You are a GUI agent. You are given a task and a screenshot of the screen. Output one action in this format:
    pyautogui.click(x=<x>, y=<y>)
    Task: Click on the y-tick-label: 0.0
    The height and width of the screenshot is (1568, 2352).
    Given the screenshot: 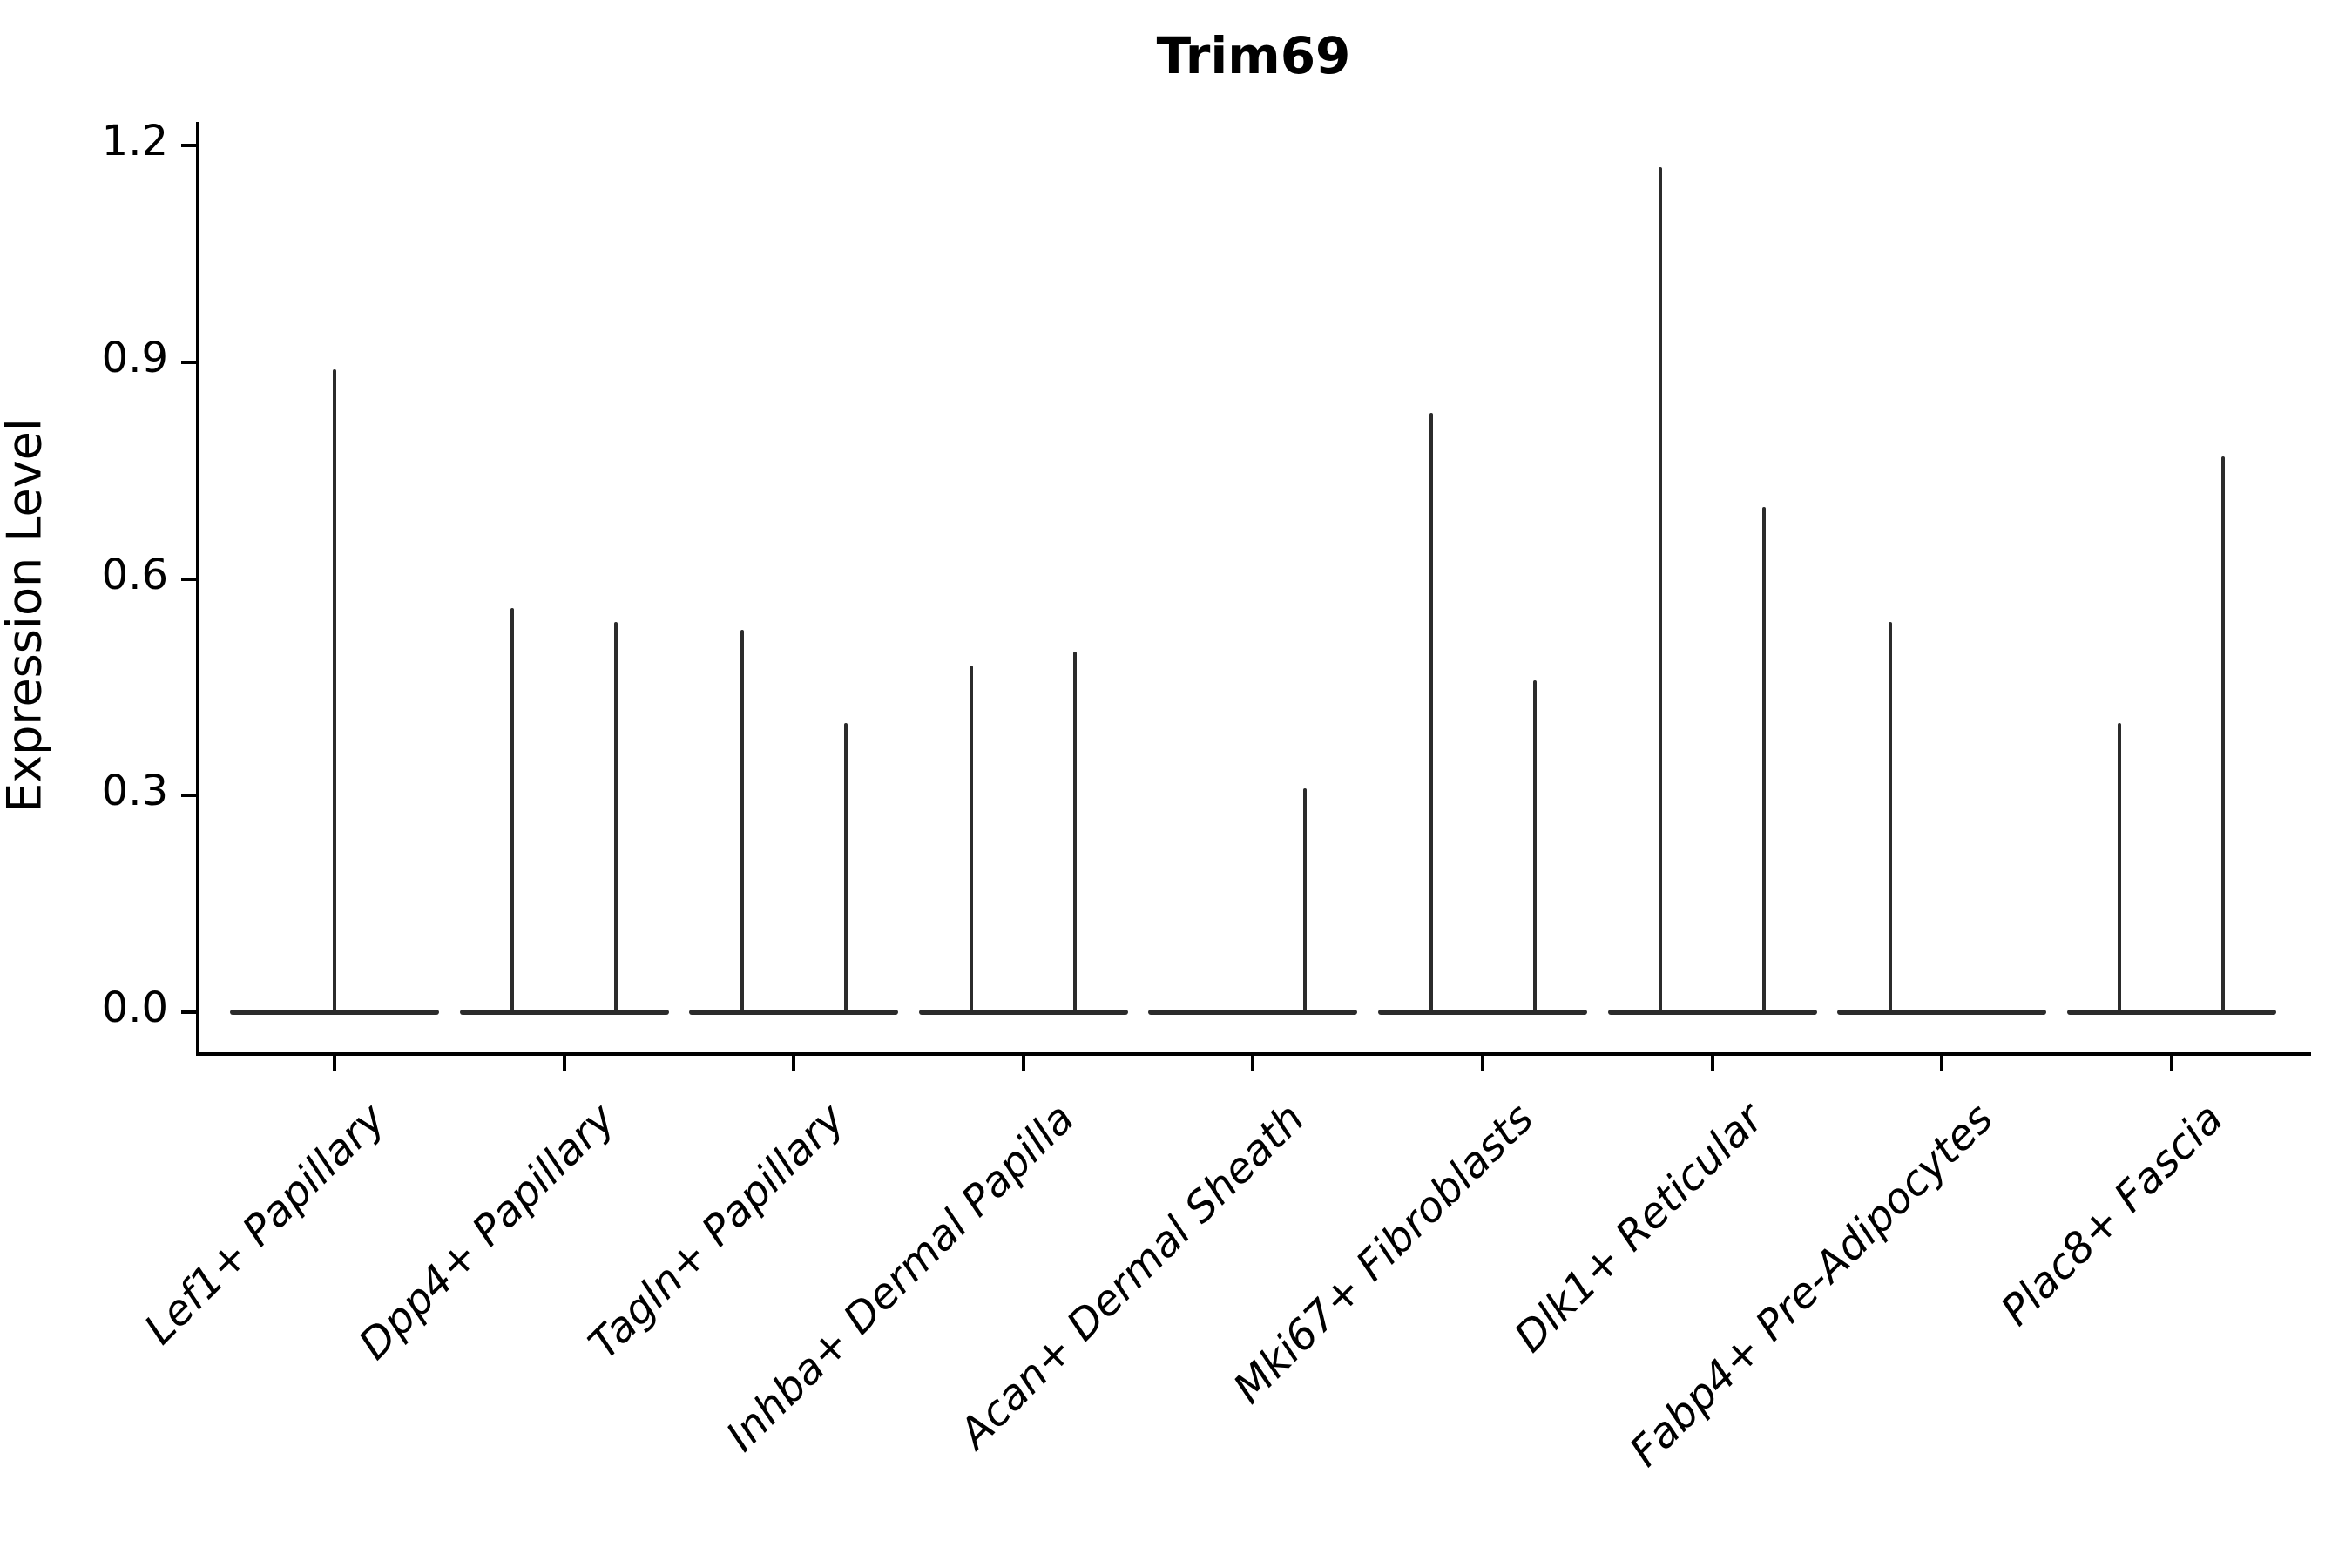 What is the action you would take?
    pyautogui.click(x=134, y=1007)
    